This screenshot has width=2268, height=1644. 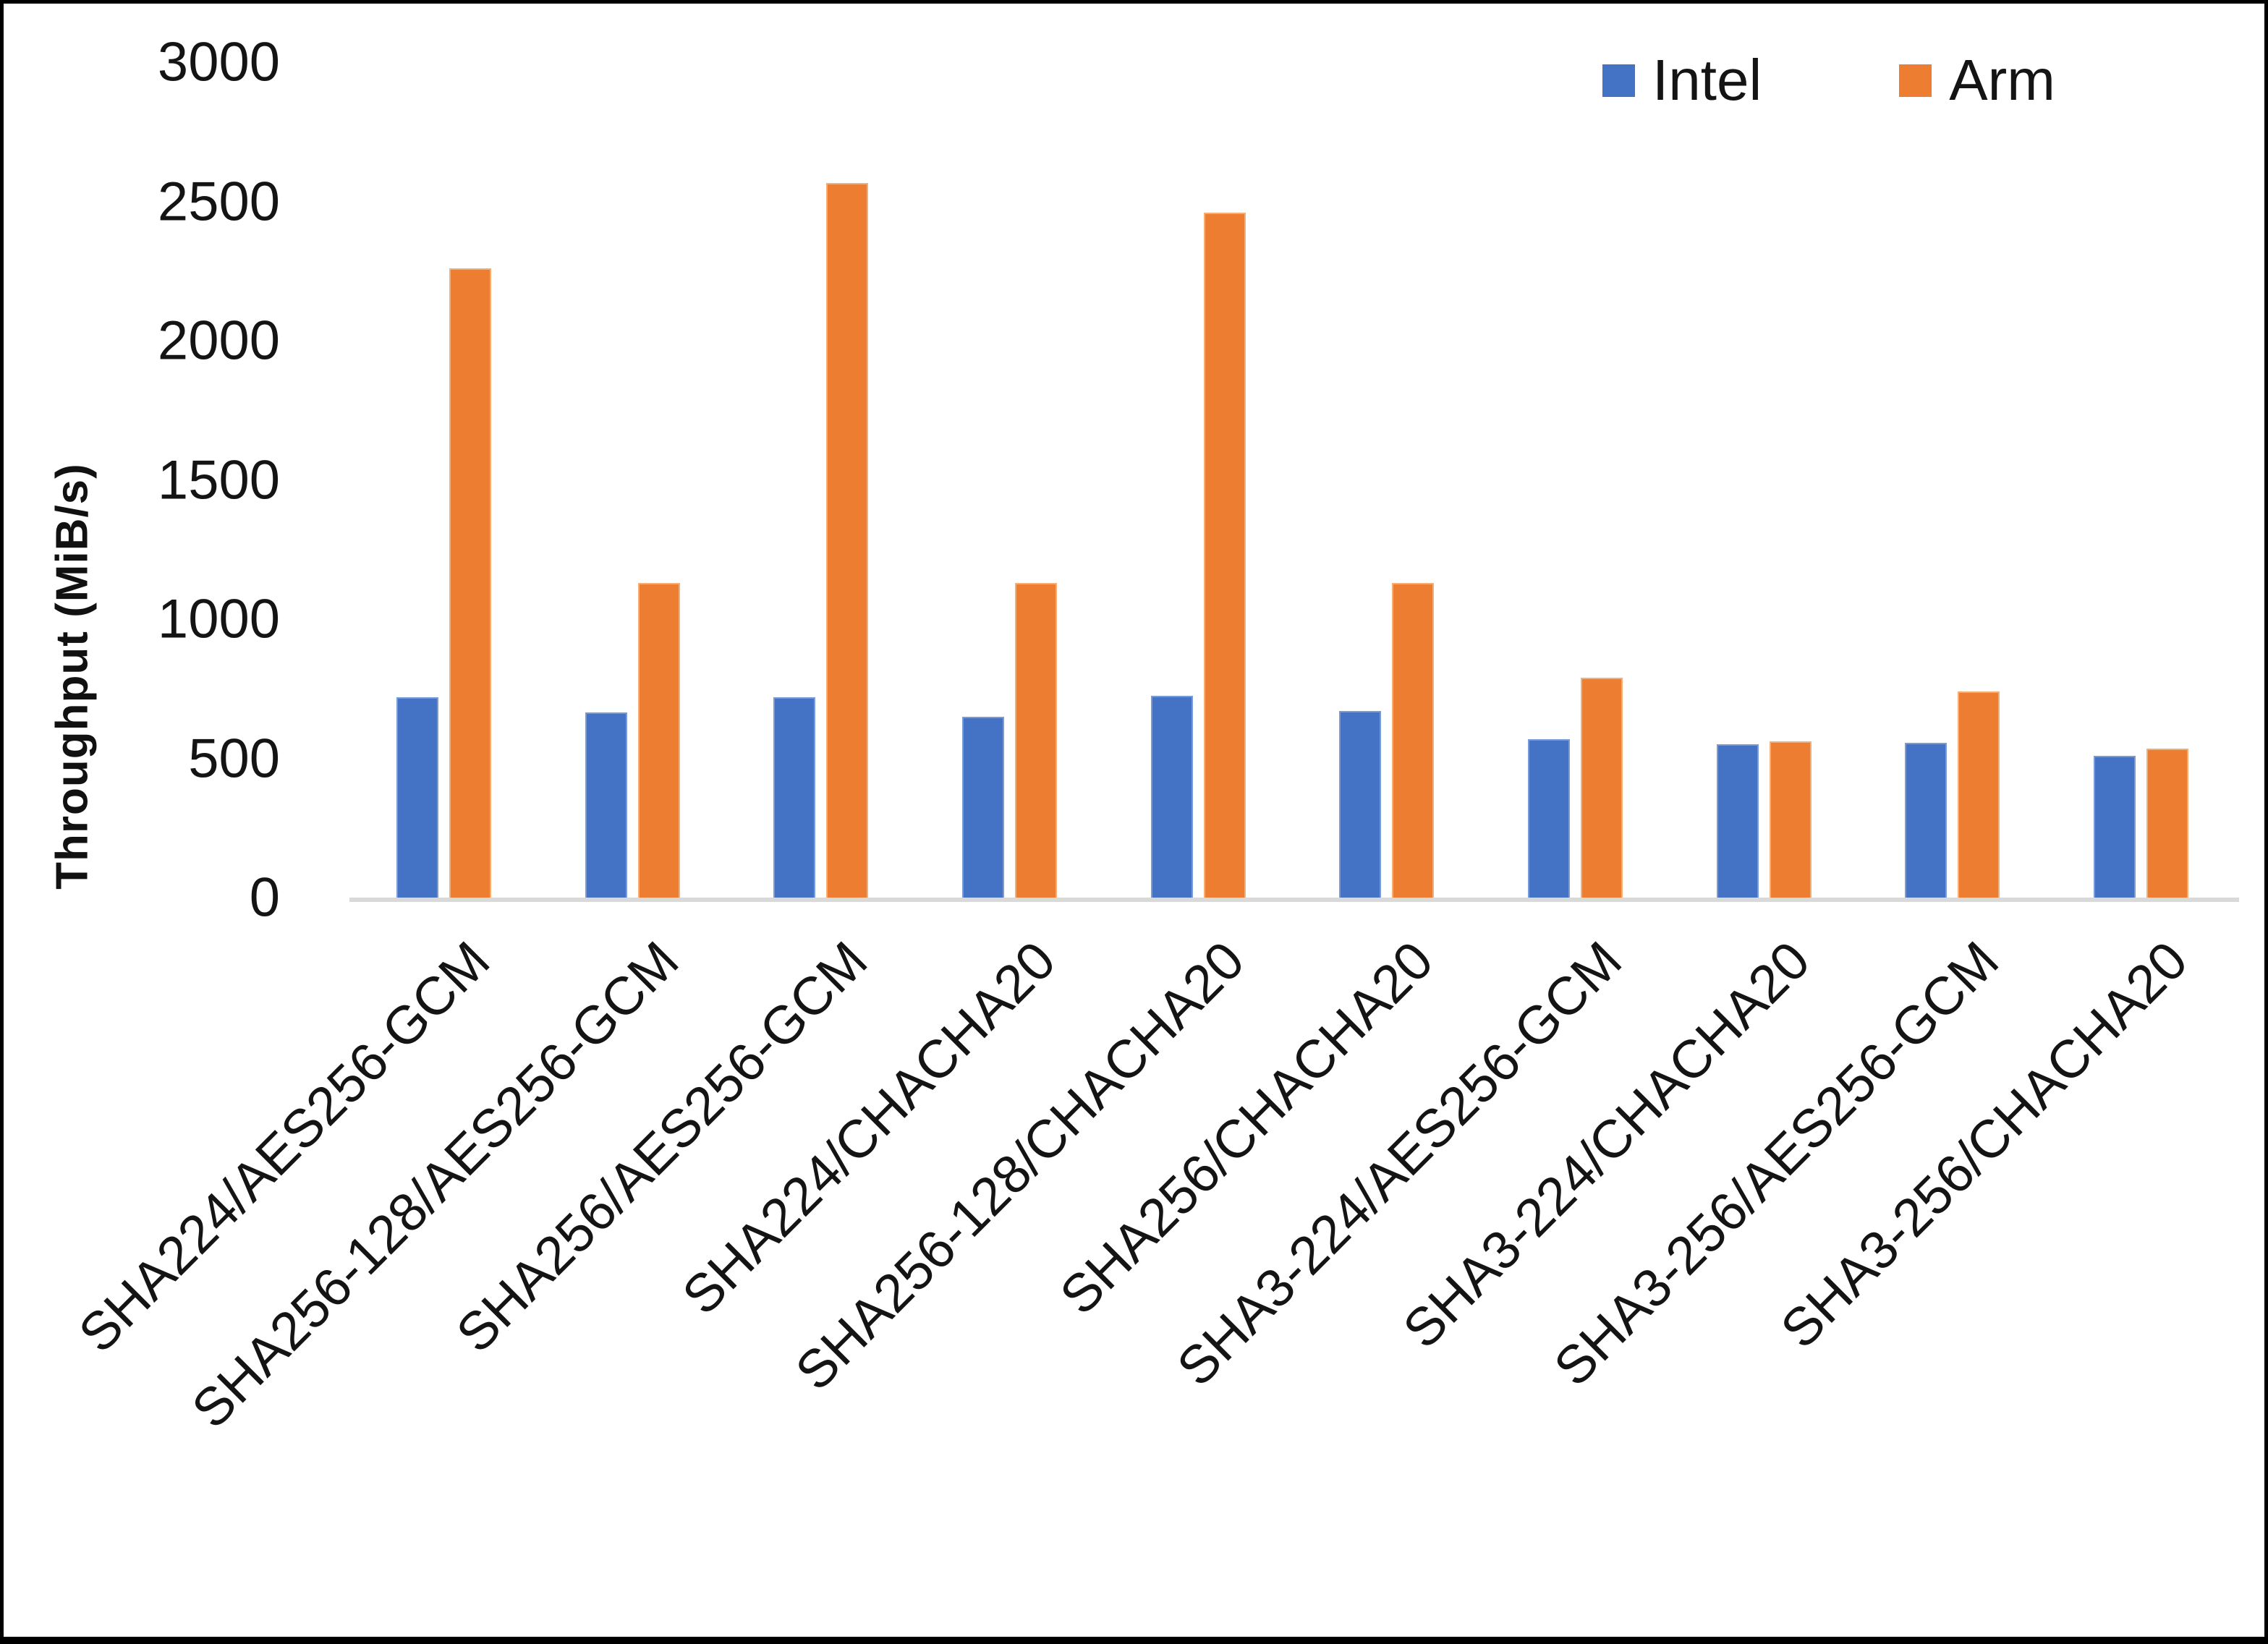 What do you see at coordinates (1246, 1127) in the screenshot?
I see `x-category-label-5: SHA256/CHACHA20` at bounding box center [1246, 1127].